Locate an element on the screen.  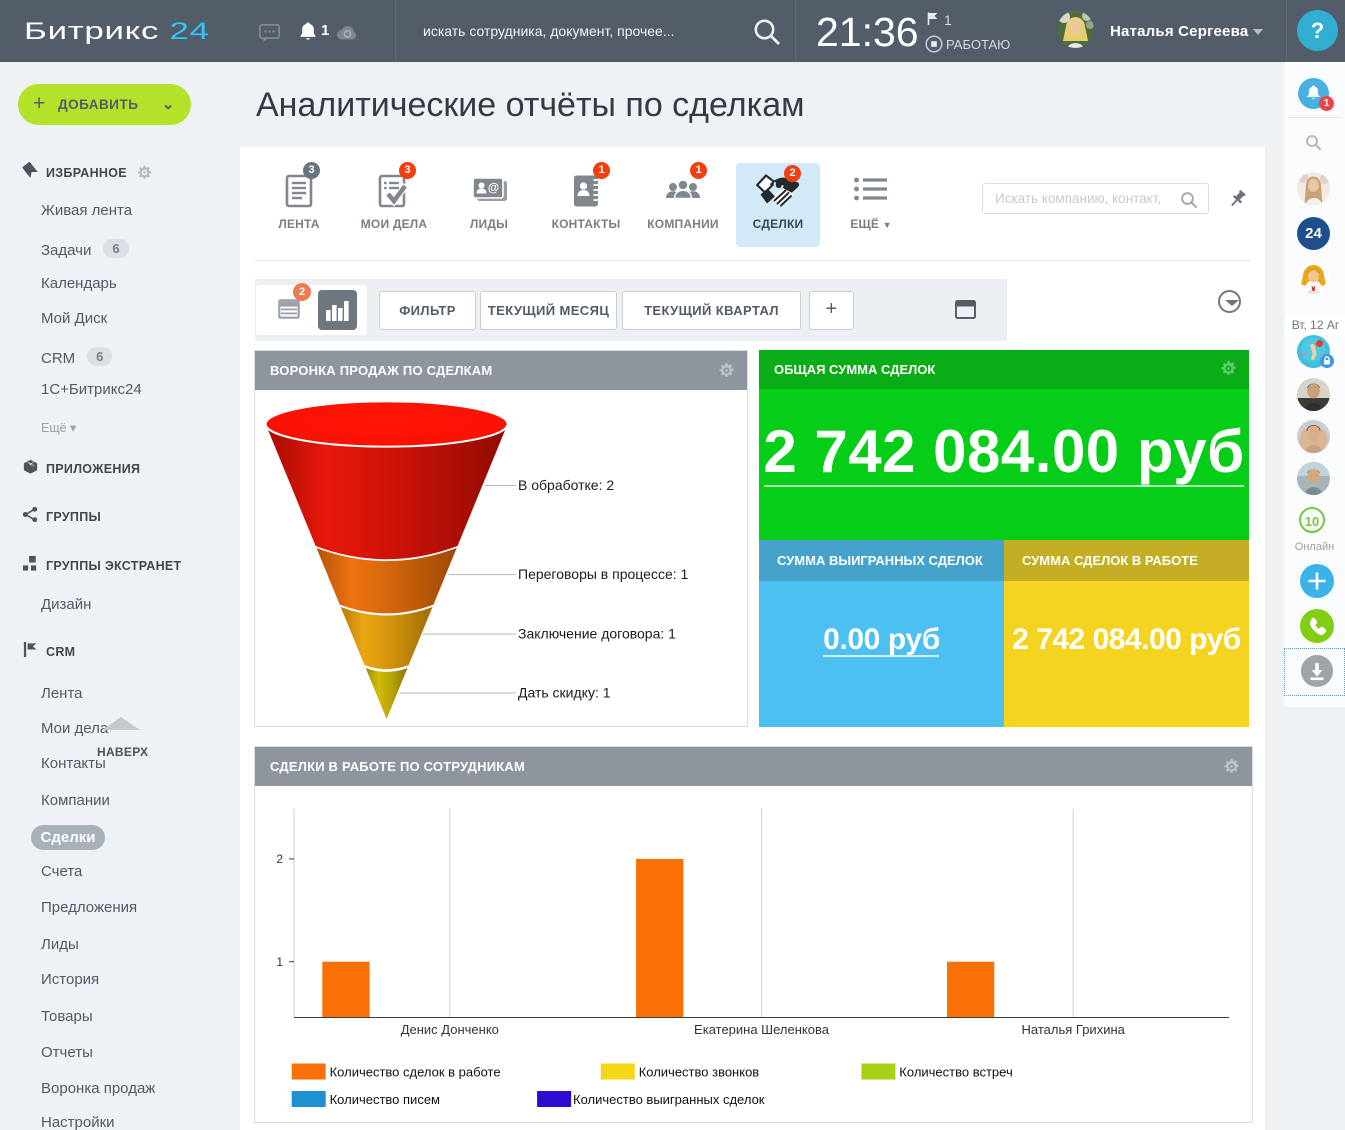
svg-text: 2 is located at coordinates (279, 859).